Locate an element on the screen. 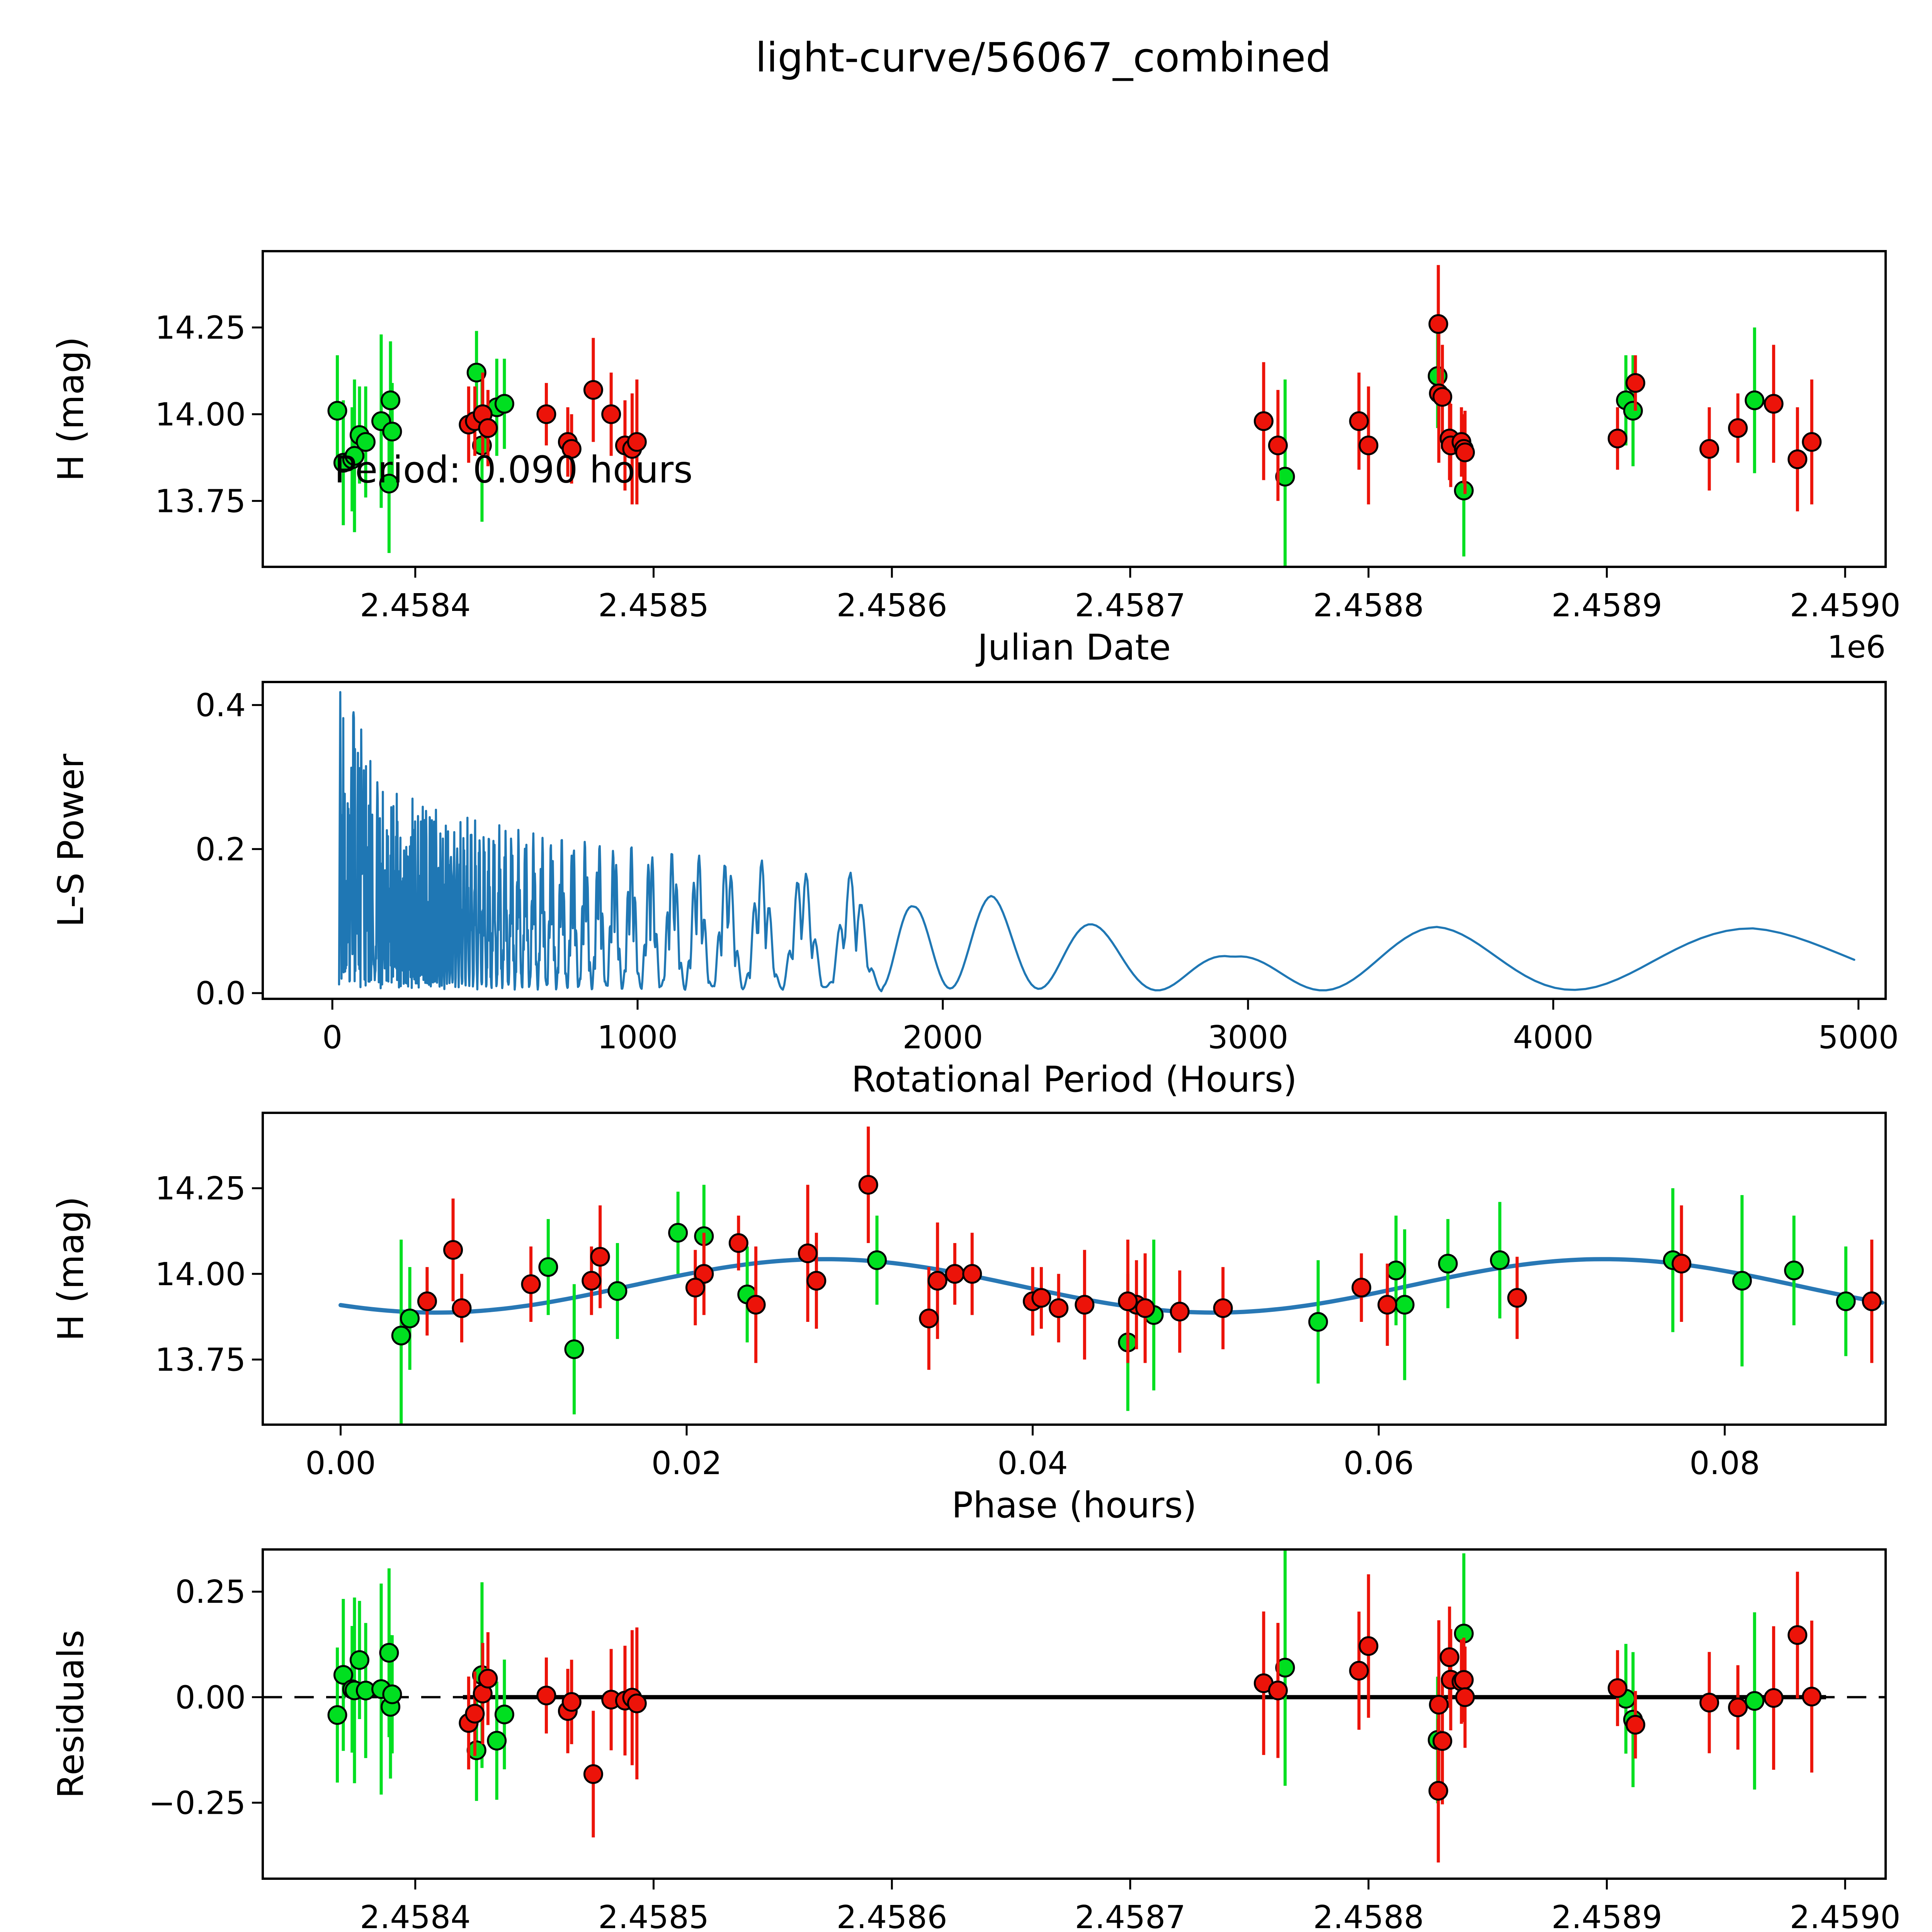 This screenshot has height=1932, width=1932. periodogram-line is located at coordinates (1097, 842).